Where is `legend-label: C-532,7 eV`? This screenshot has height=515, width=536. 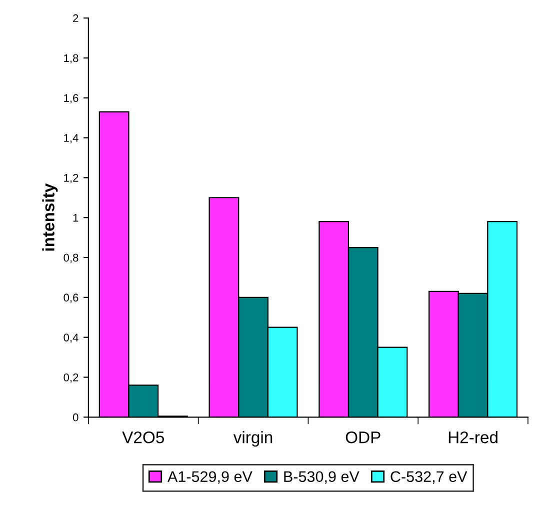 legend-label: C-532,7 eV is located at coordinates (429, 477).